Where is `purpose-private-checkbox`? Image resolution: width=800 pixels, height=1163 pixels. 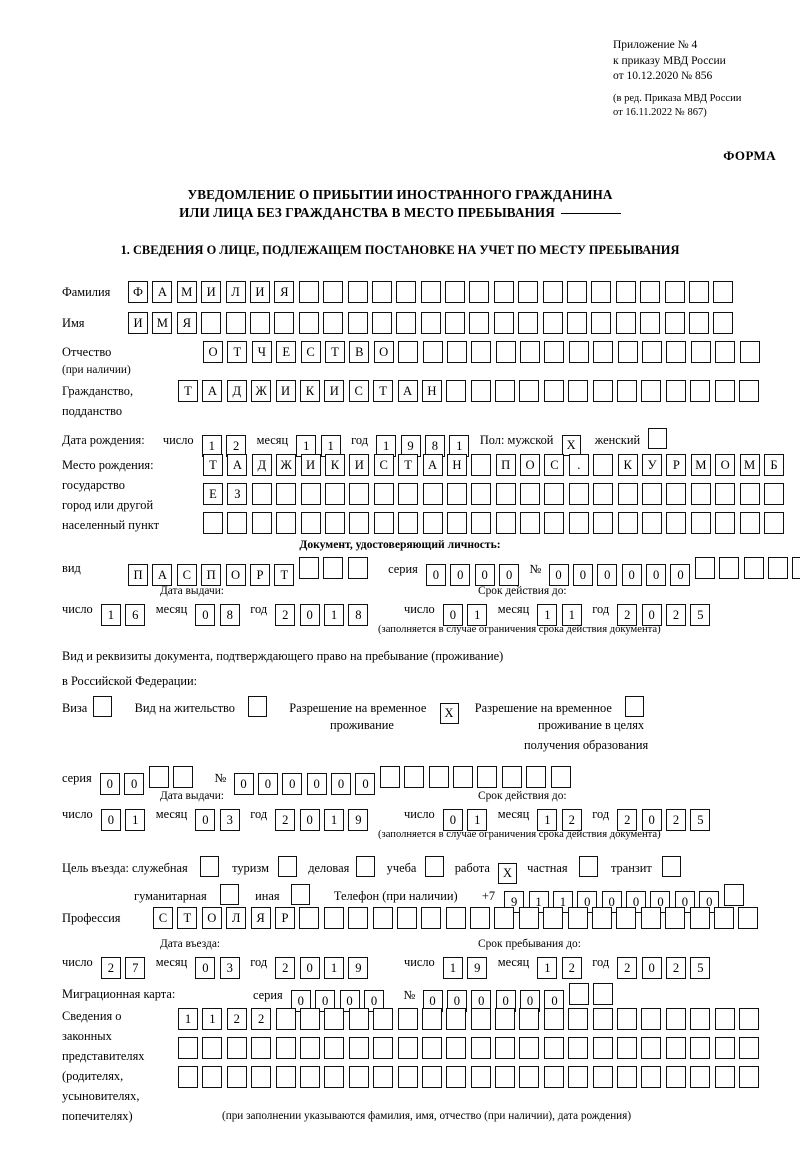
purpose-private-checkbox is located at coordinates (588, 866).